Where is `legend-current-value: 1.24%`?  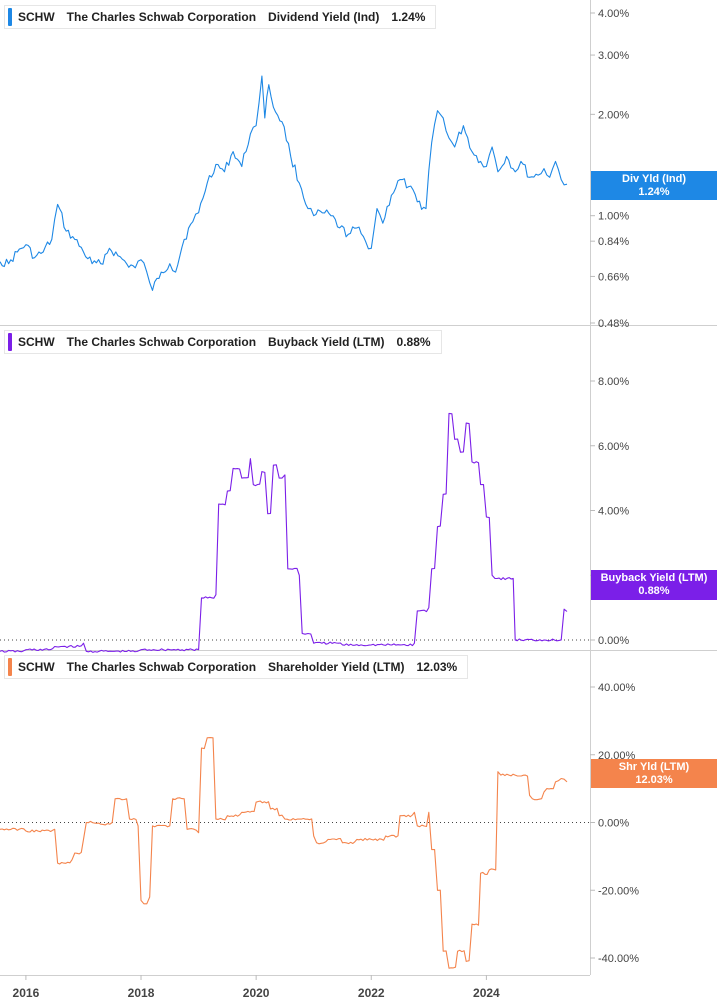 legend-current-value: 1.24% is located at coordinates (408, 17).